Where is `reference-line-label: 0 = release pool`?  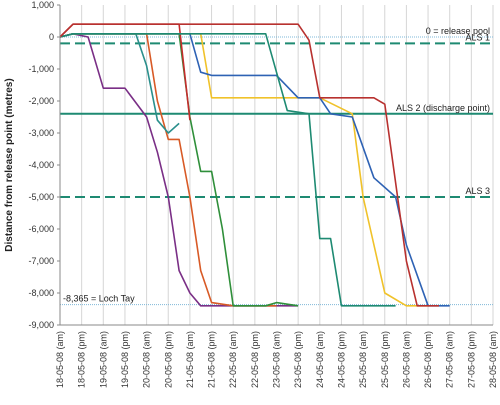 reference-line-label: 0 = release pool is located at coordinates (458, 31).